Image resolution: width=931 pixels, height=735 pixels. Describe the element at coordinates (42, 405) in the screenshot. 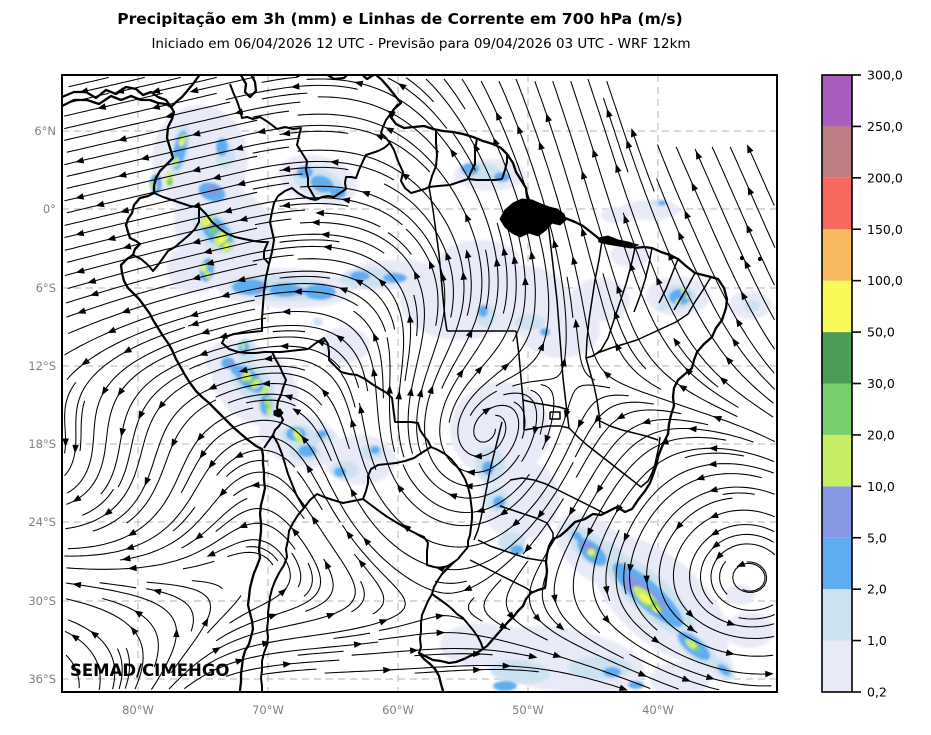

I see `latitude-labels: 6°N 0° 6°S 12°S 18°S 24°S 30°S 36°S` at that location.